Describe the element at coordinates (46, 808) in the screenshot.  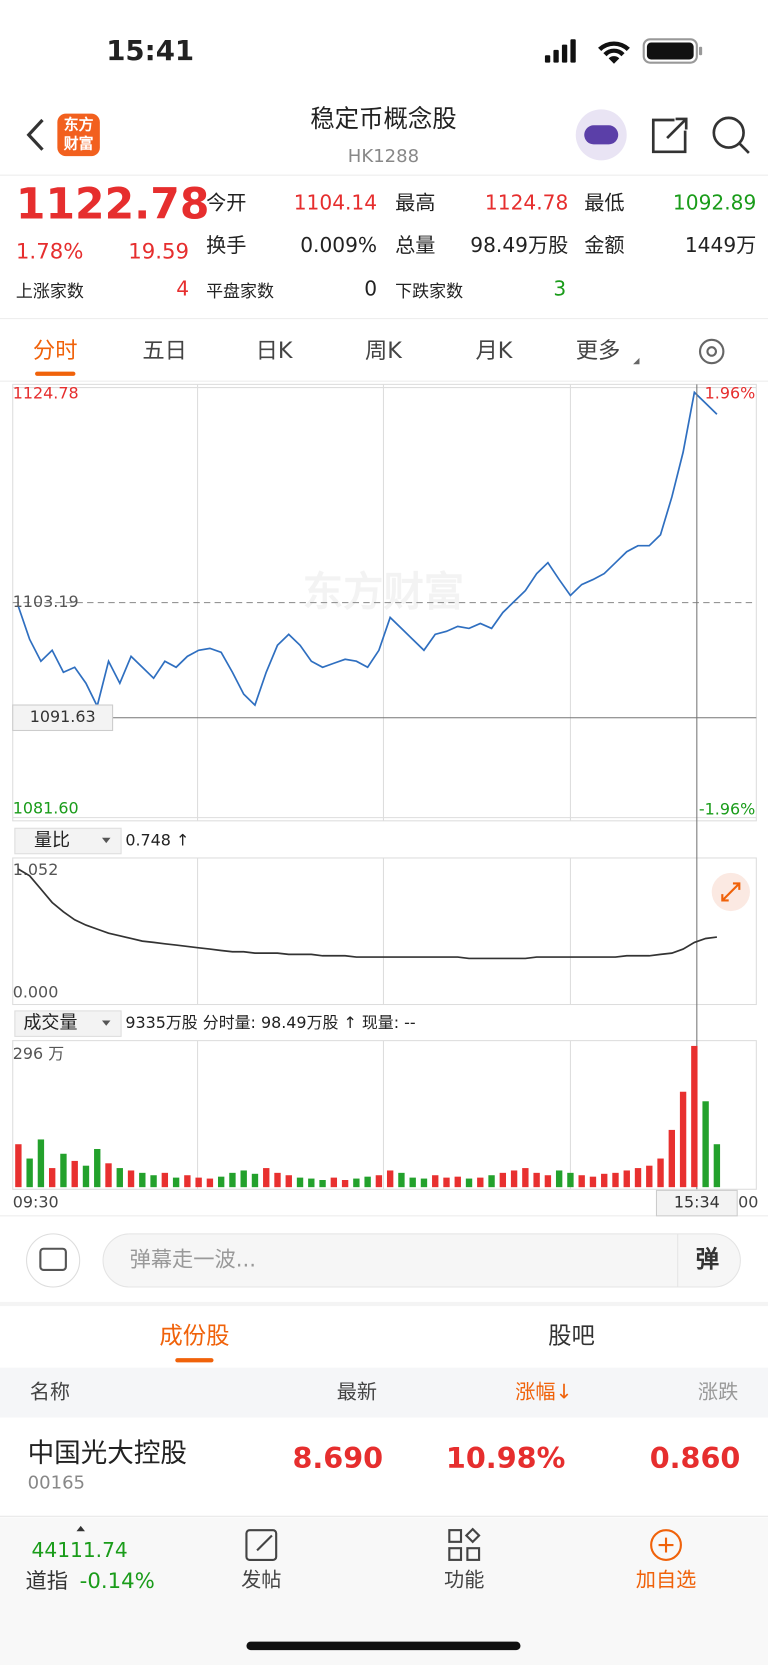
I see `y-tick-label: 1081.60` at that location.